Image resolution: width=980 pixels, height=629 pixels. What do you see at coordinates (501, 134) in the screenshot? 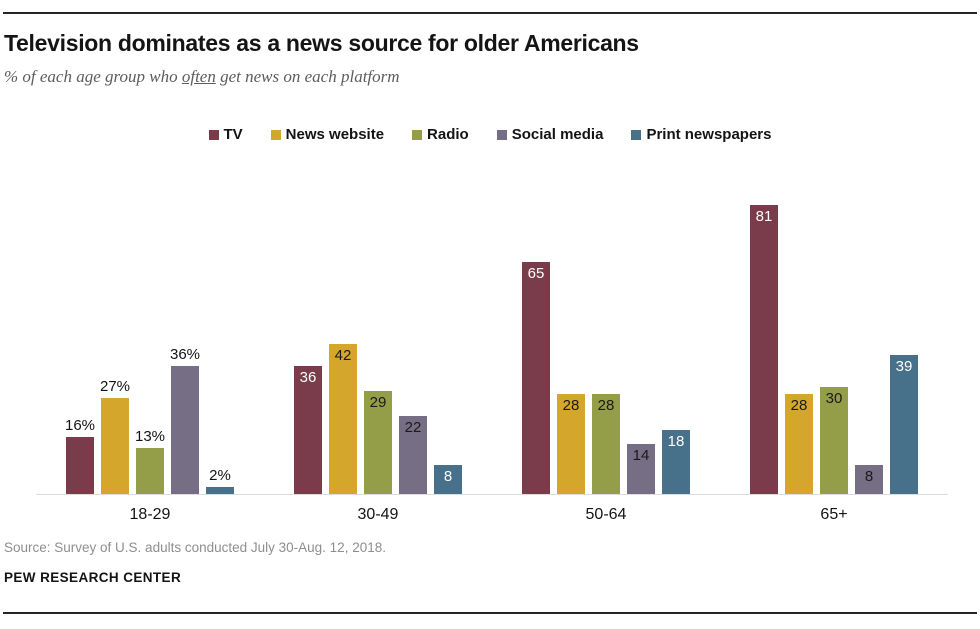
I see `legend-swatch-social-media` at bounding box center [501, 134].